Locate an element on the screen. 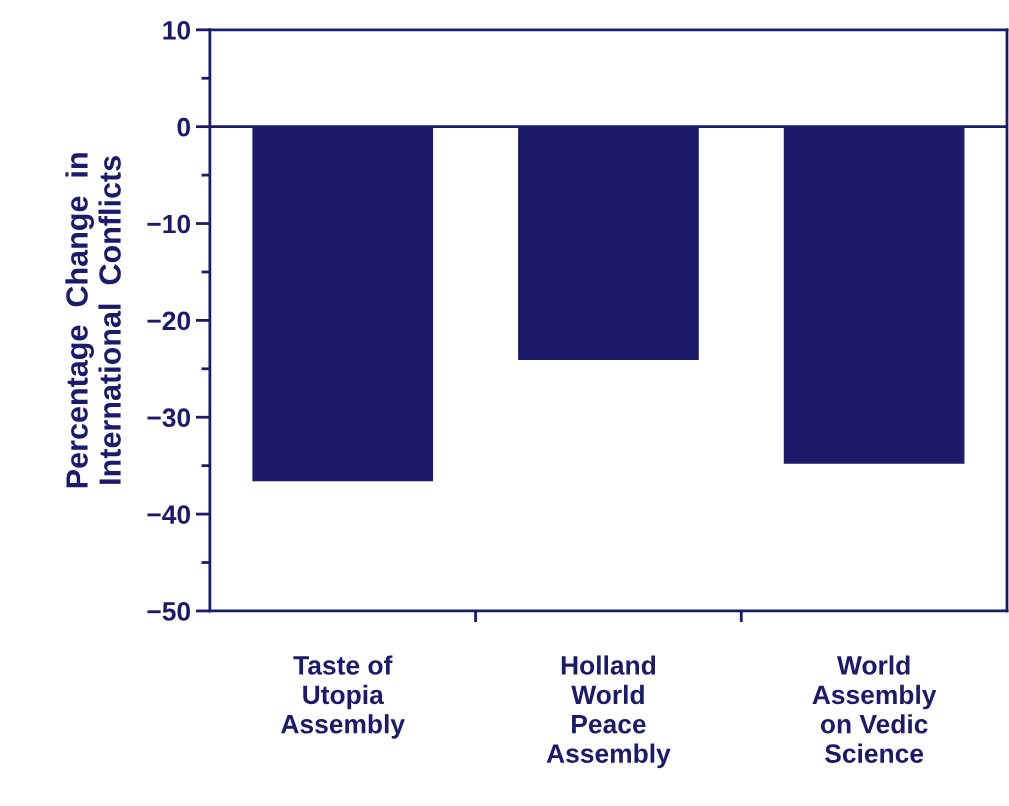  y-tick-label: −50 is located at coordinates (169, 611).